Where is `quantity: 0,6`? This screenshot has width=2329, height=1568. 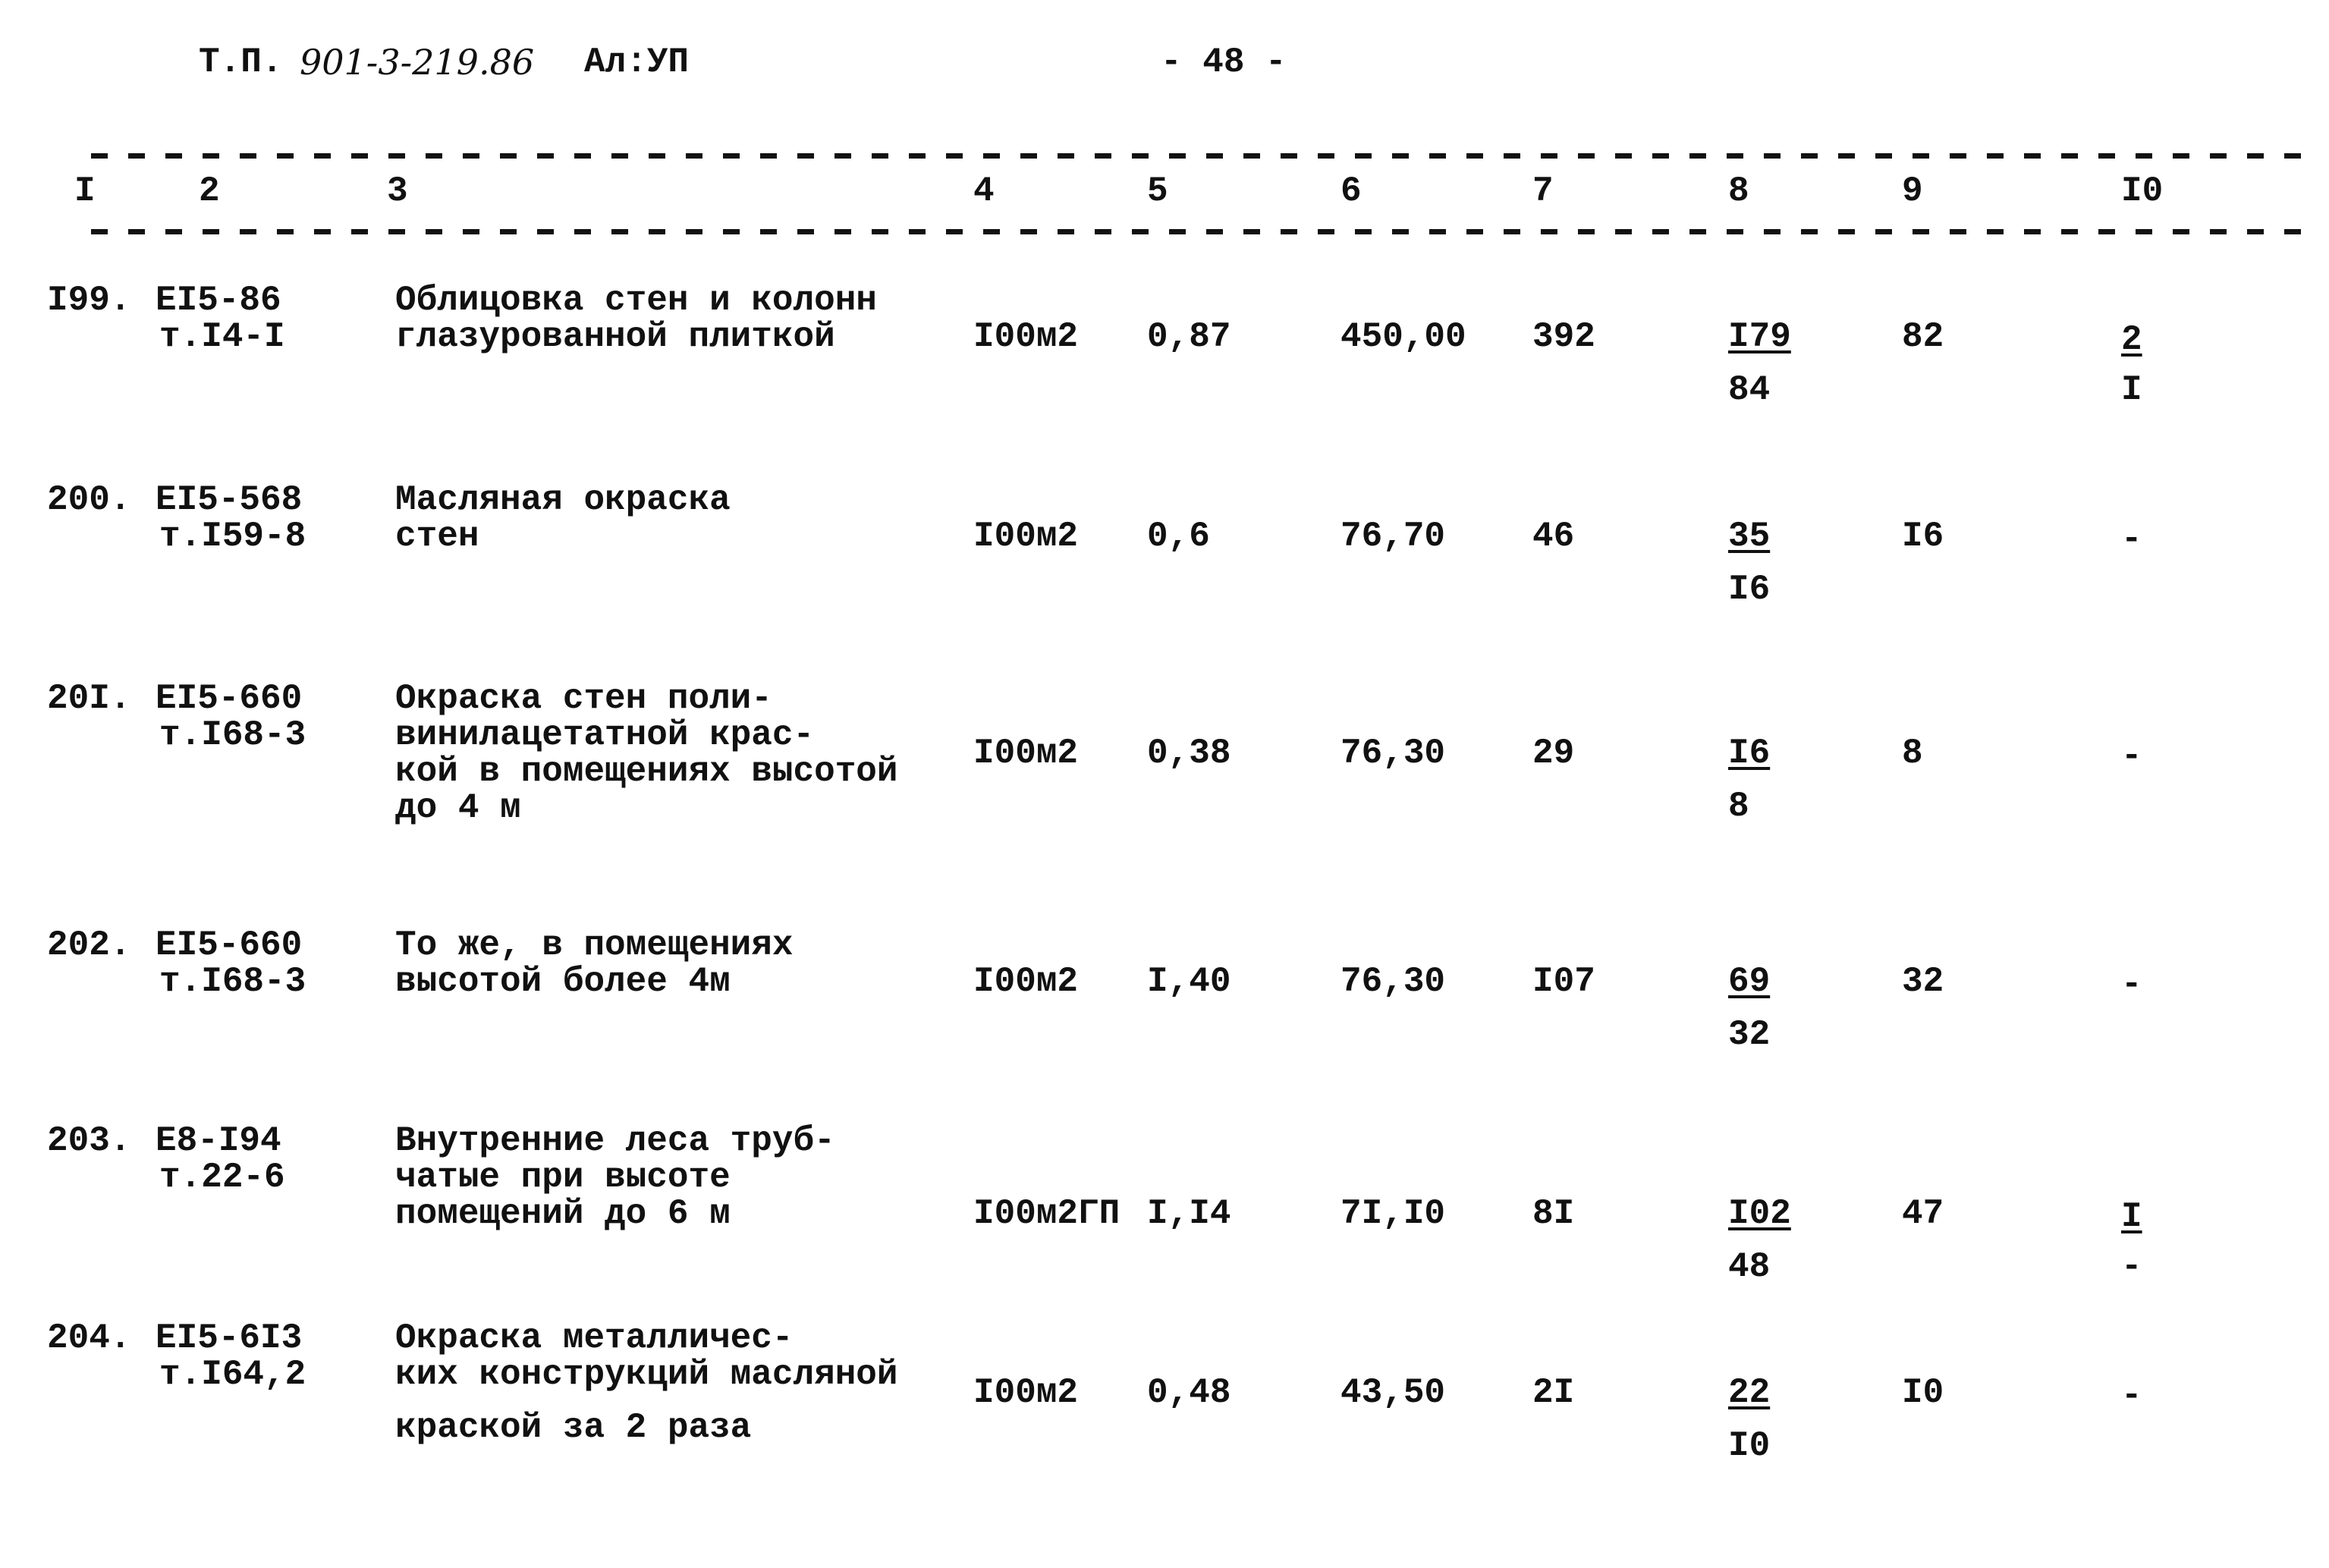 quantity: 0,6 is located at coordinates (1178, 536).